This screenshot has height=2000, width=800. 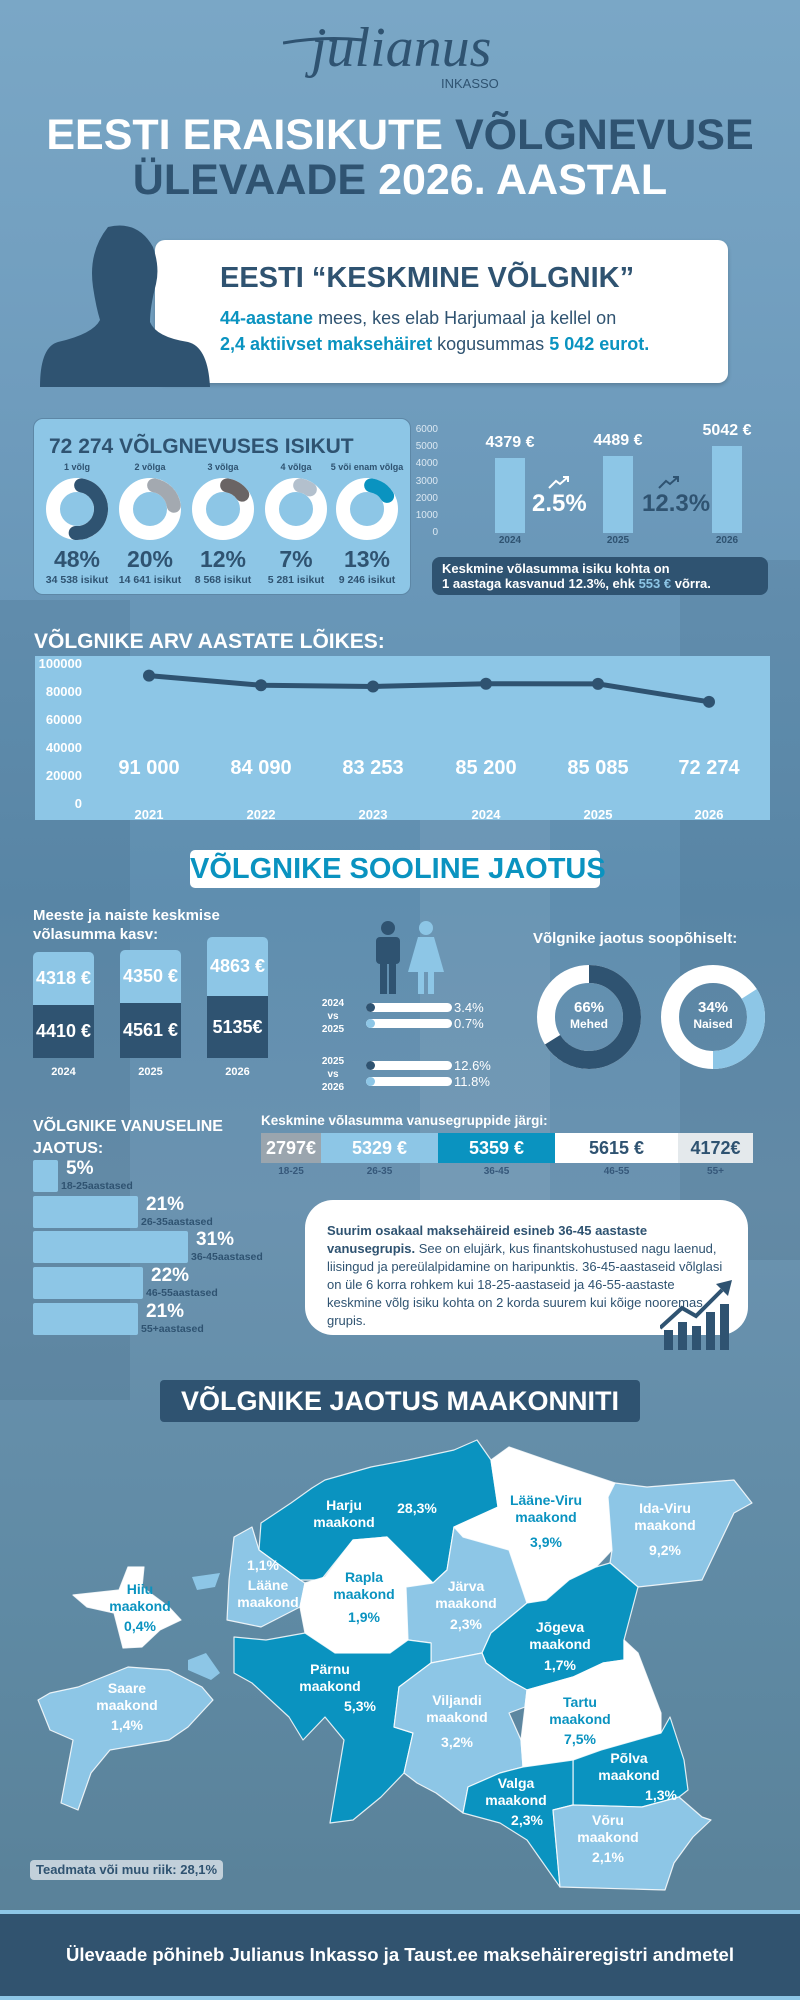 I want to click on highlight: 553 €, so click(x=655, y=583).